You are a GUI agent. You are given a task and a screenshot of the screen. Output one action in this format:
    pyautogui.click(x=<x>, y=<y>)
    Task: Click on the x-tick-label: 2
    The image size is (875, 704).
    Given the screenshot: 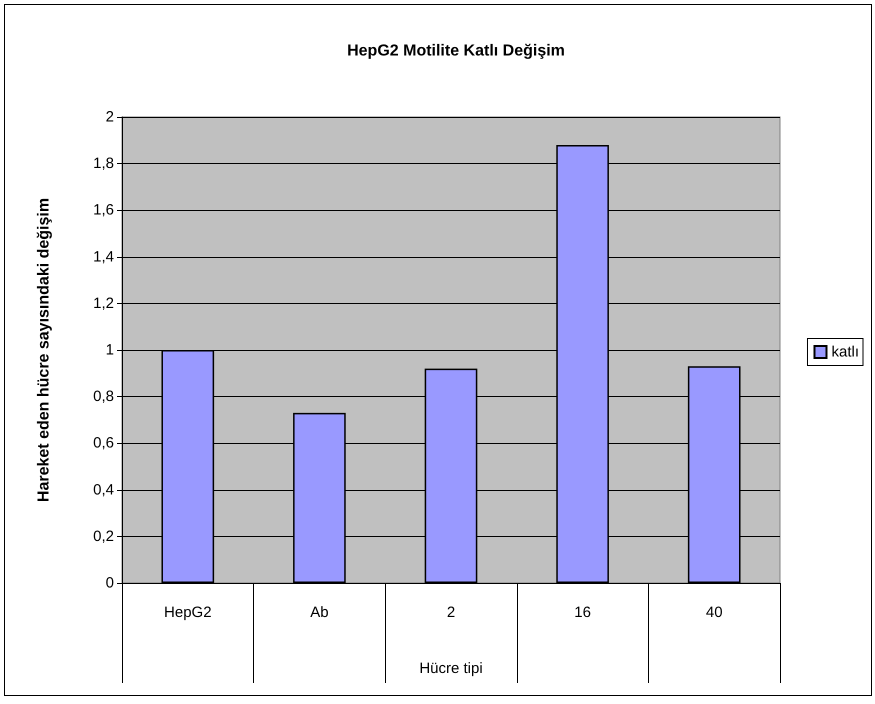 What is the action you would take?
    pyautogui.click(x=451, y=612)
    